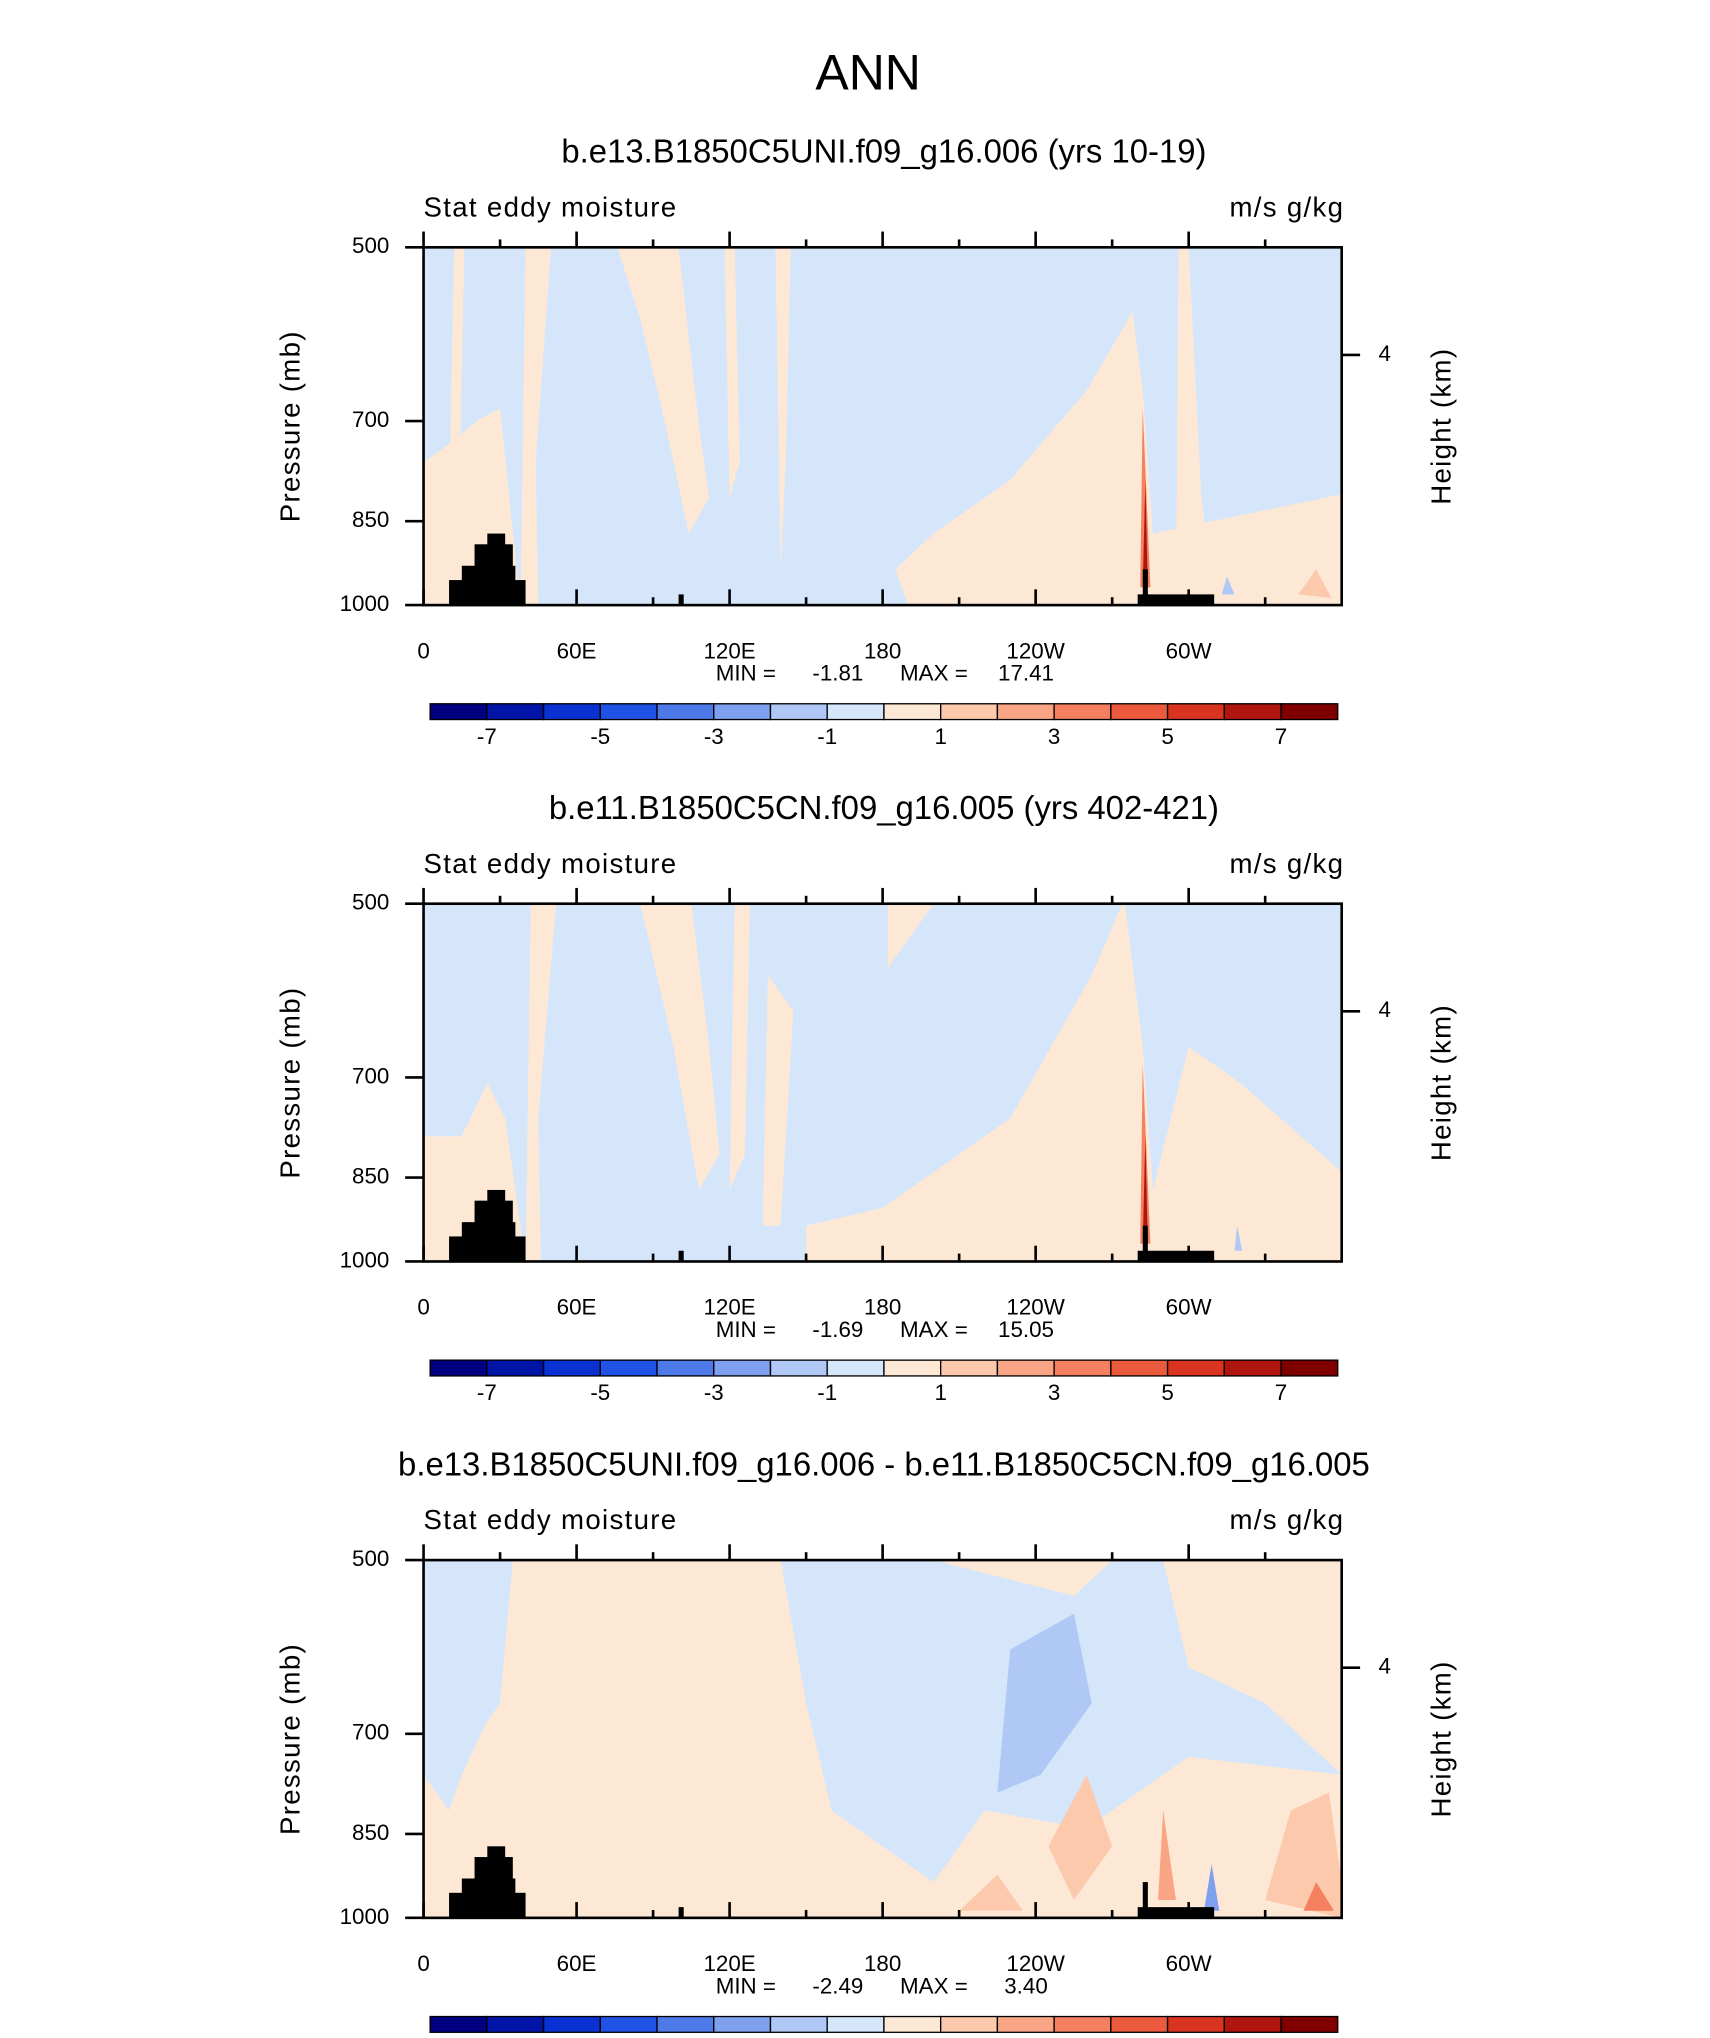 The width and height of the screenshot is (1710, 2038). What do you see at coordinates (487, 1392) in the screenshot?
I see `colorbar-label: -7` at bounding box center [487, 1392].